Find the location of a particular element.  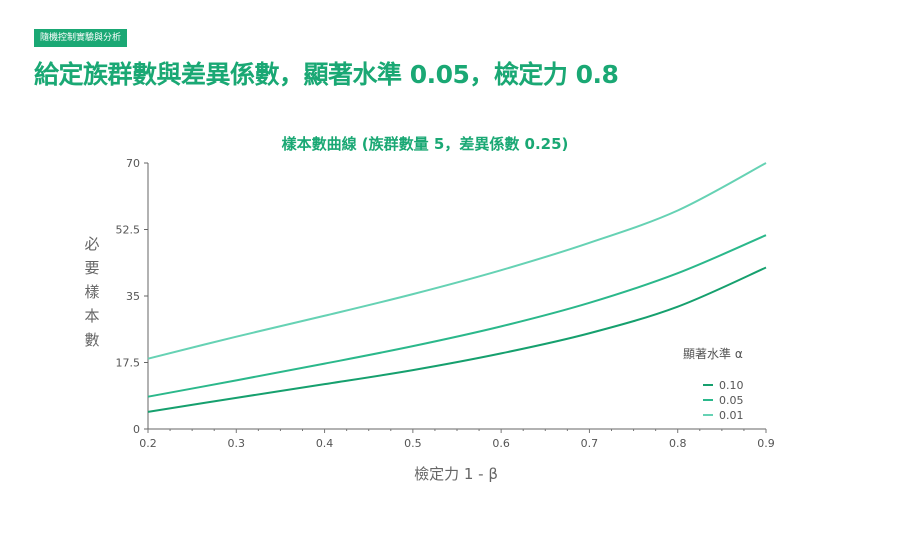

legend-label: 0.10 is located at coordinates (731, 385).